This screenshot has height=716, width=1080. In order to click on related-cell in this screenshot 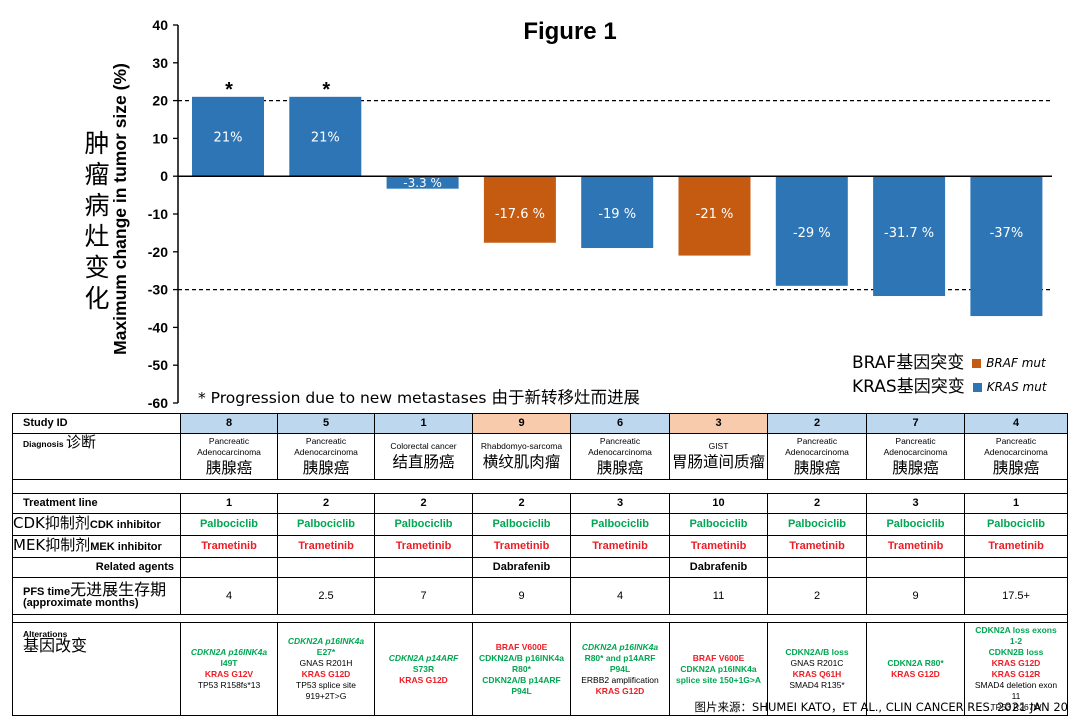, I will do `click(817, 567)`.